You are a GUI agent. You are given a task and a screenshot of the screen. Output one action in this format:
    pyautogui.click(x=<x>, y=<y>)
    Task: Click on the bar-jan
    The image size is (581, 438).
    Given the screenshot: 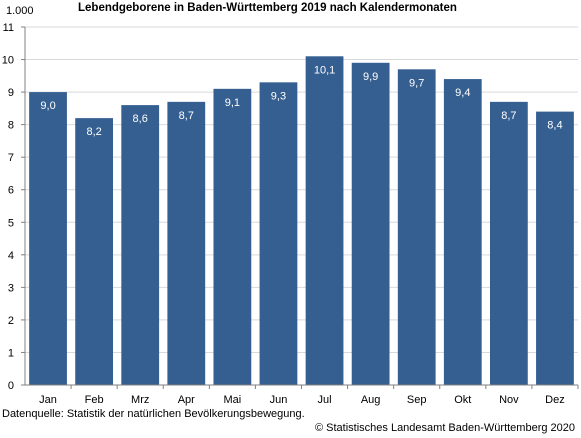 What is the action you would take?
    pyautogui.click(x=48, y=238)
    